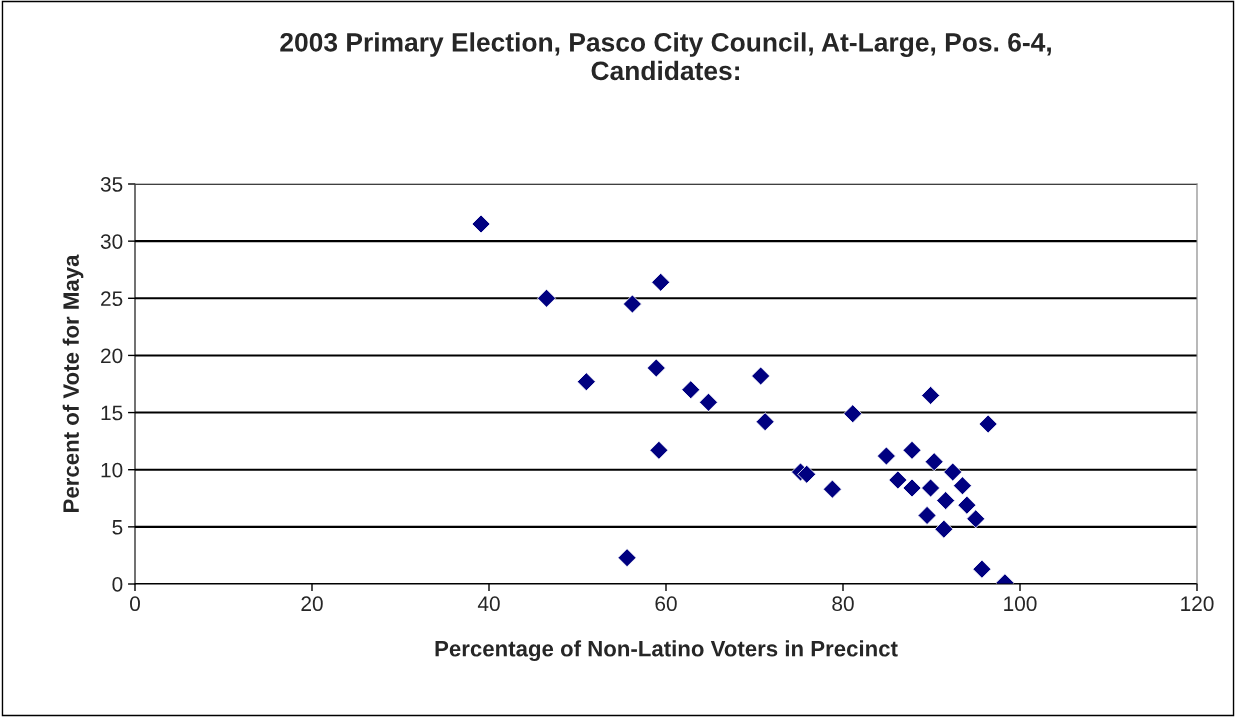 The height and width of the screenshot is (717, 1236). Describe the element at coordinates (666, 651) in the screenshot. I see `x-axis-title: Percentage of Non-Latino Voters in Precinct` at that location.